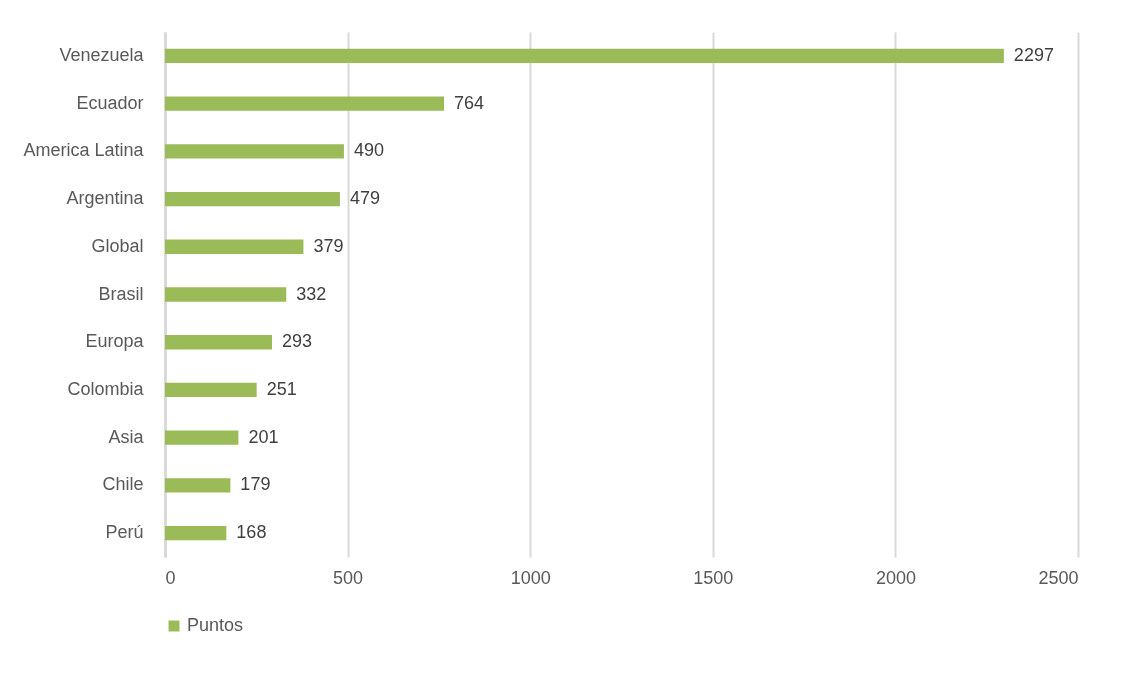 The width and height of the screenshot is (1146, 676). What do you see at coordinates (348, 577) in the screenshot?
I see `x-tick-label: 500` at bounding box center [348, 577].